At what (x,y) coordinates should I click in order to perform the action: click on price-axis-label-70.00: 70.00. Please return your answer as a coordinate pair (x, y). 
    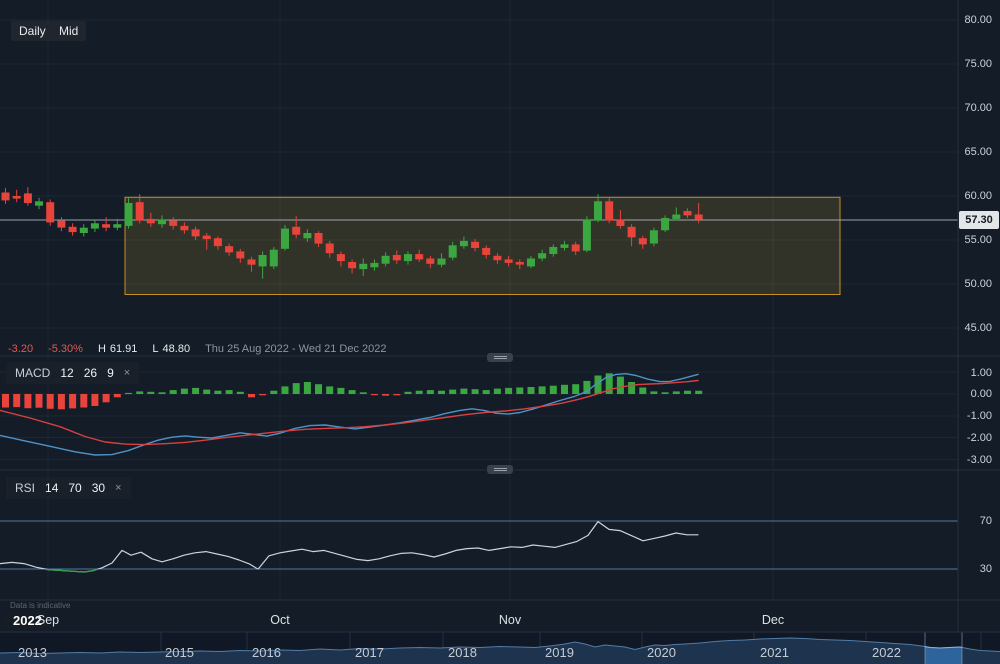
    Looking at the image, I should click on (978, 108).